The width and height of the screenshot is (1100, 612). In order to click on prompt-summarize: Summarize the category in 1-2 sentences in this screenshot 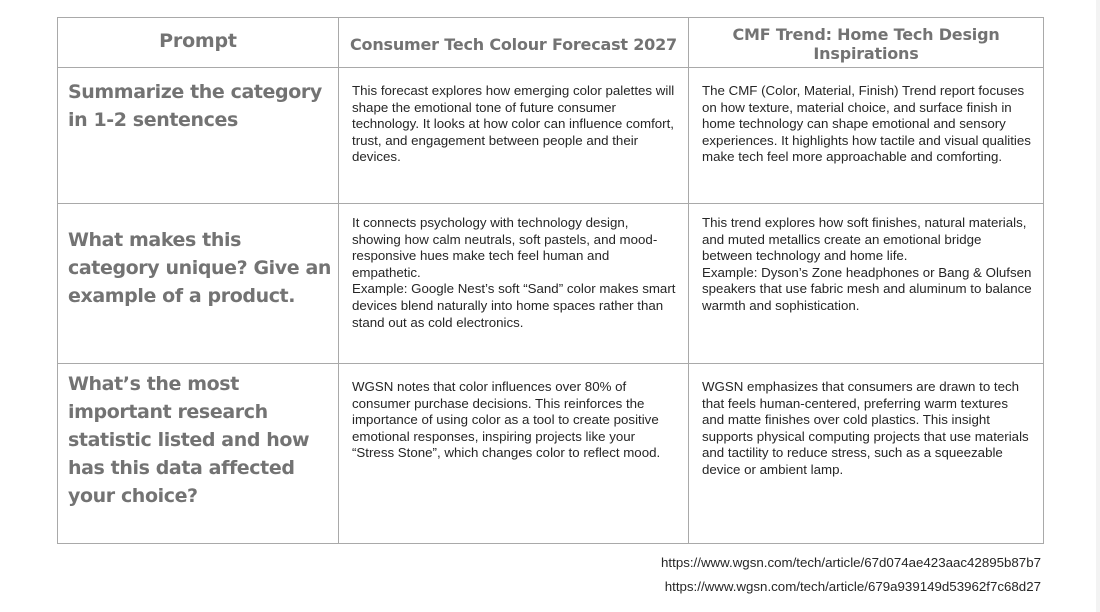, I will do `click(198, 135)`.